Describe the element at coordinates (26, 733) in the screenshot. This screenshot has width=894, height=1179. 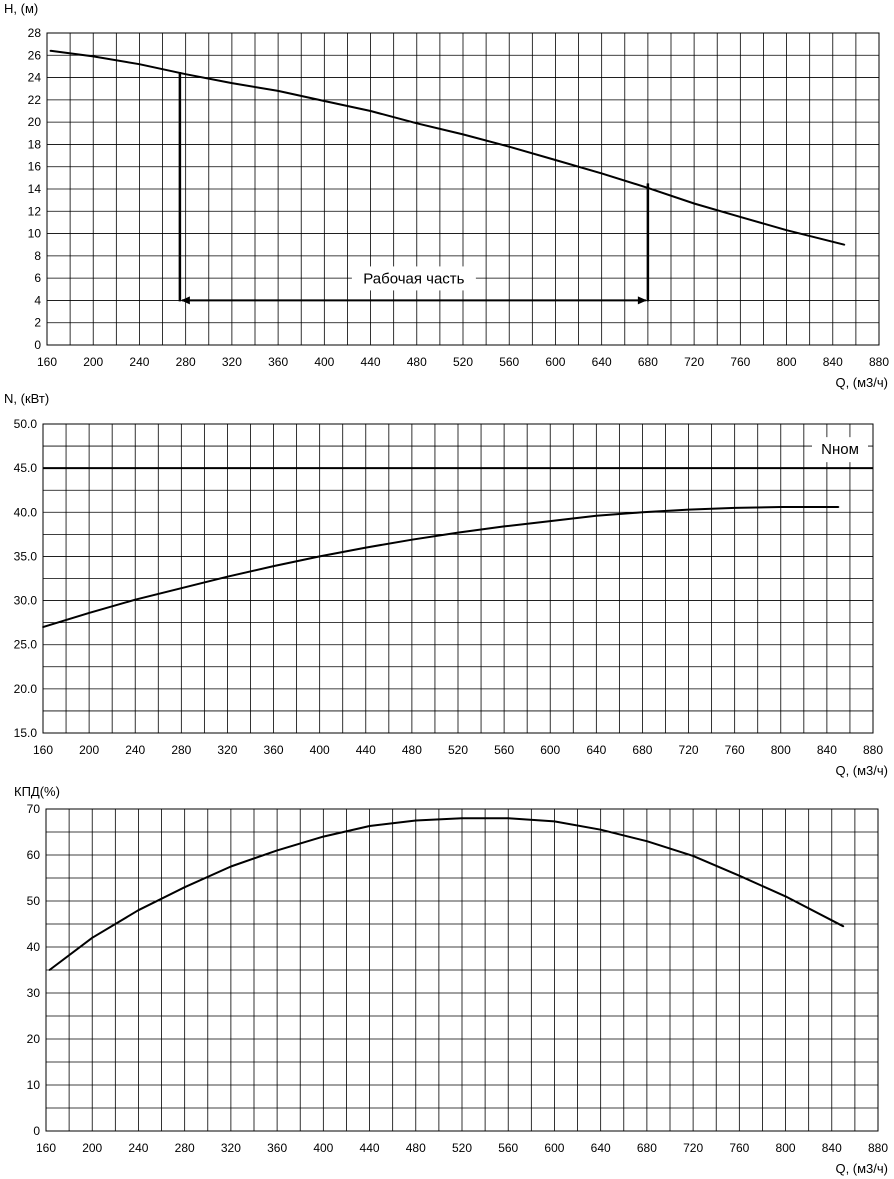
I see `y-tick-label: 15.0` at that location.